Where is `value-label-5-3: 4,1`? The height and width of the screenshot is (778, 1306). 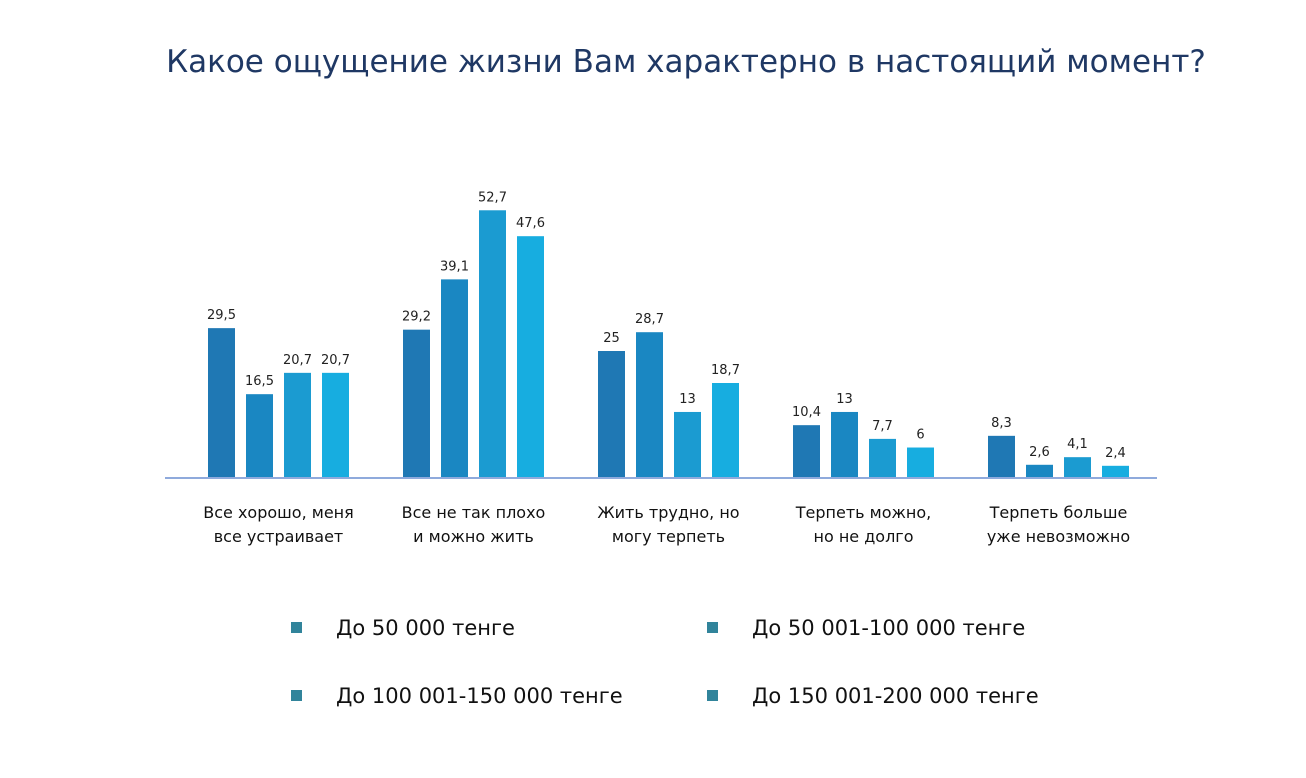
value-label-5-3: 4,1 is located at coordinates (1077, 444).